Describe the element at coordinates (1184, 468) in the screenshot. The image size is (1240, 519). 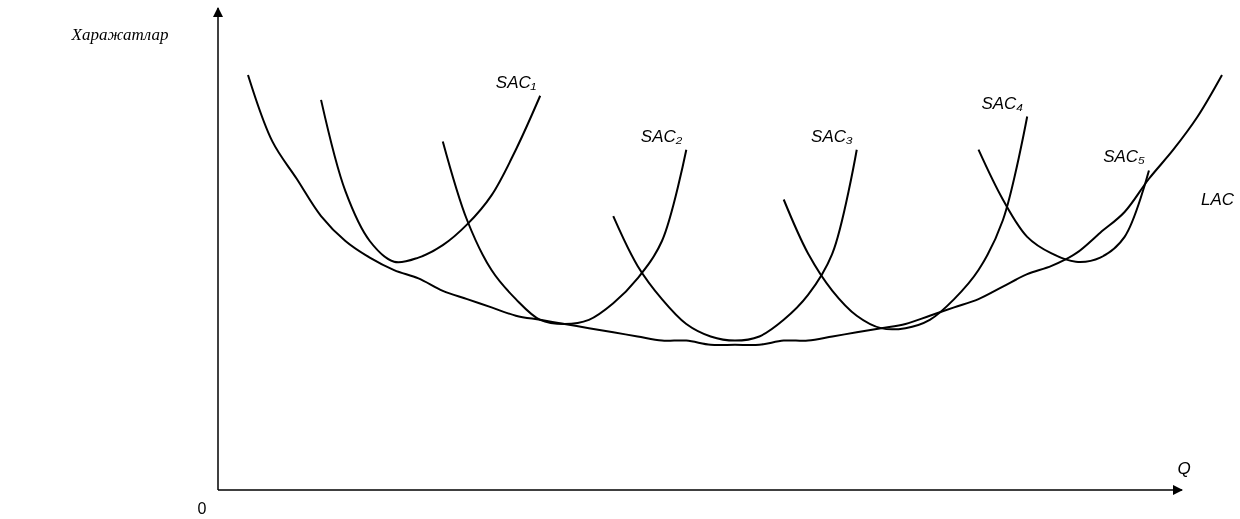
I see `x-axis-title: Q` at that location.